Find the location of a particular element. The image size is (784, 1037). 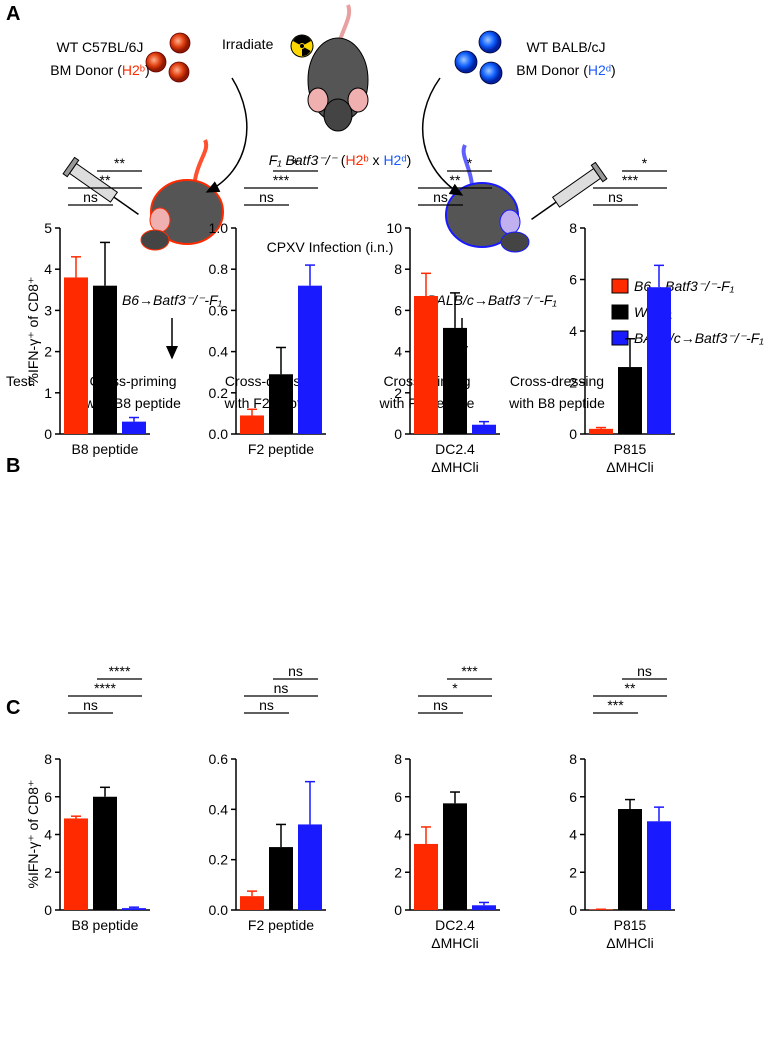

significance-label: **** is located at coordinates (120, 671).